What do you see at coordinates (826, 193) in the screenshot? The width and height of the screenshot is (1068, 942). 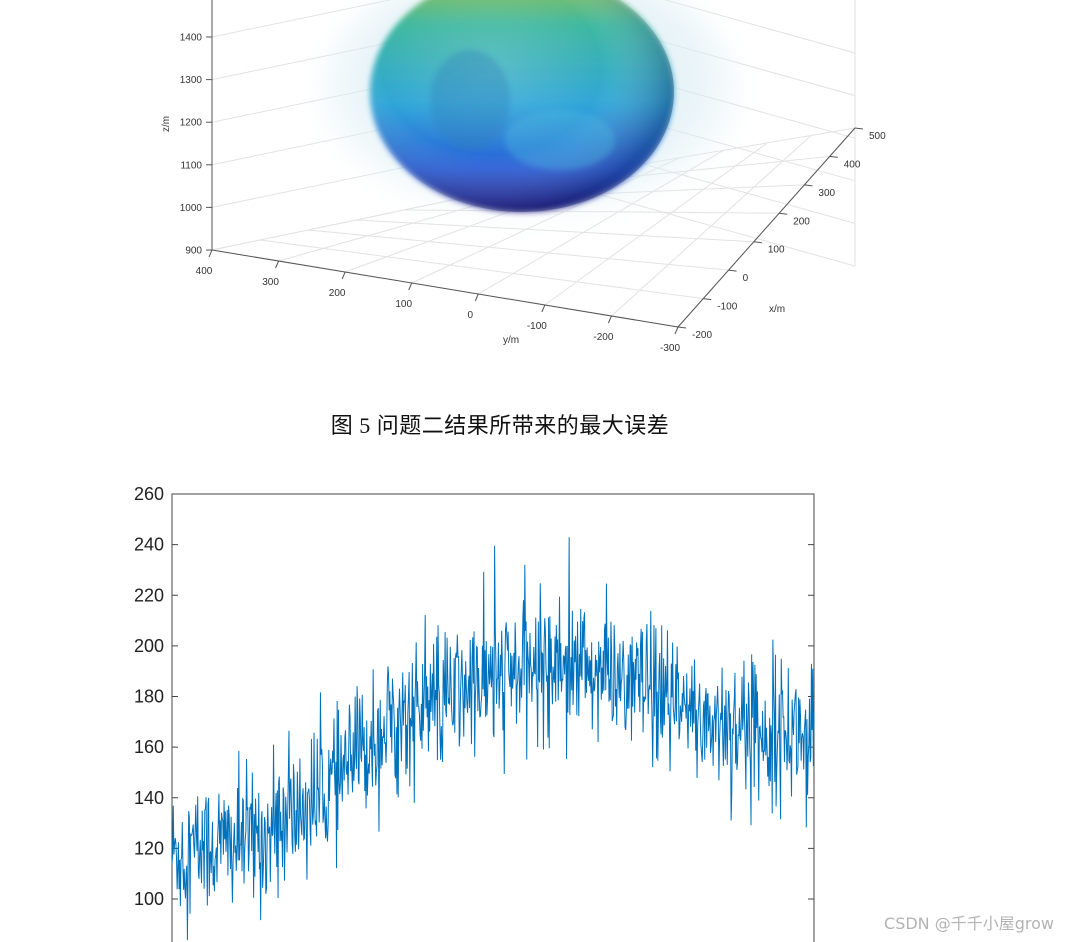 I see `x-tick-label: 300` at bounding box center [826, 193].